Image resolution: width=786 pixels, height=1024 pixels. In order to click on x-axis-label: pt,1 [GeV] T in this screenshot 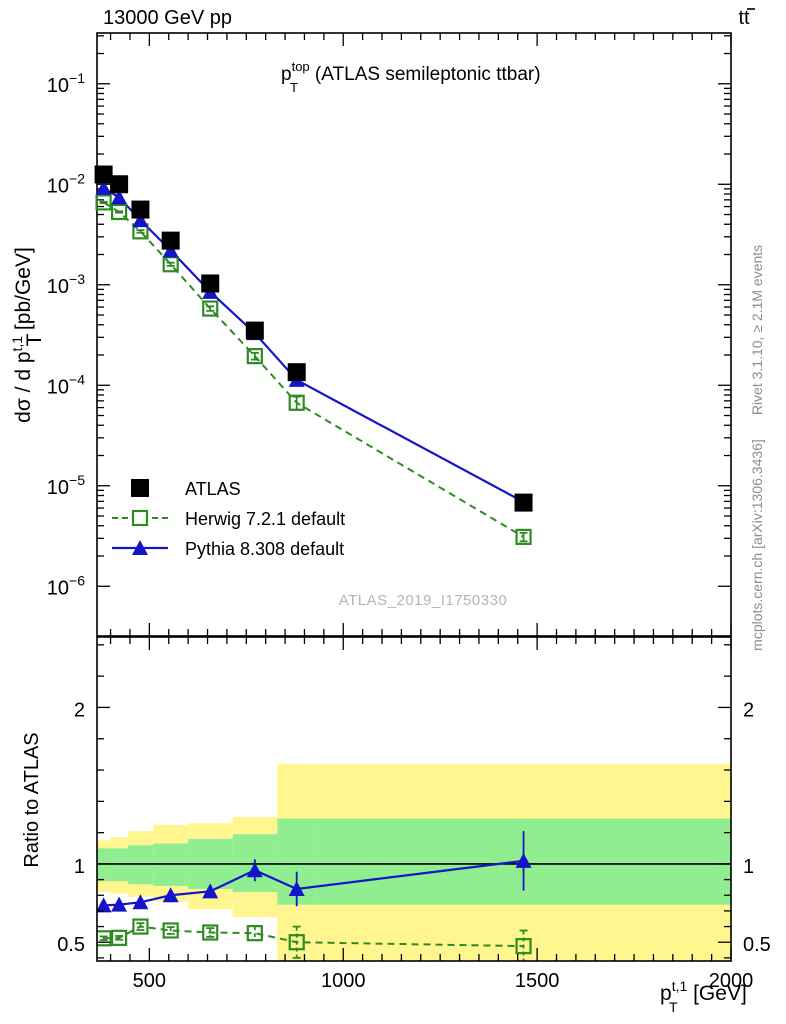, I will do `click(703, 996)`.